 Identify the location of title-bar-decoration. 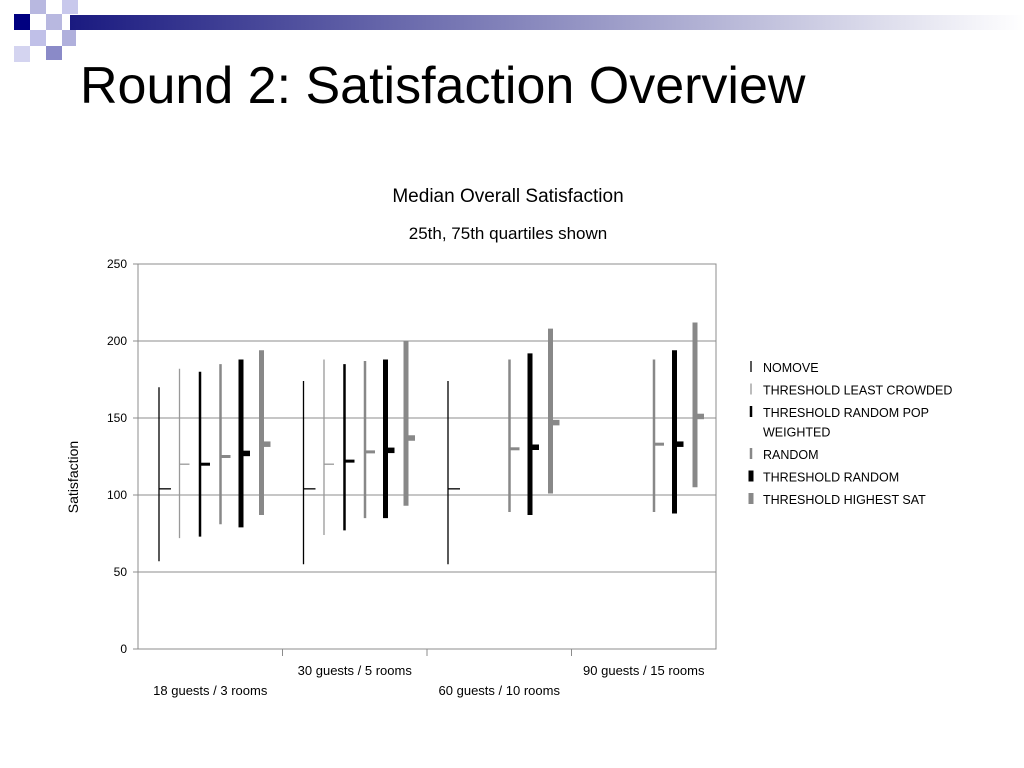
(519, 31).